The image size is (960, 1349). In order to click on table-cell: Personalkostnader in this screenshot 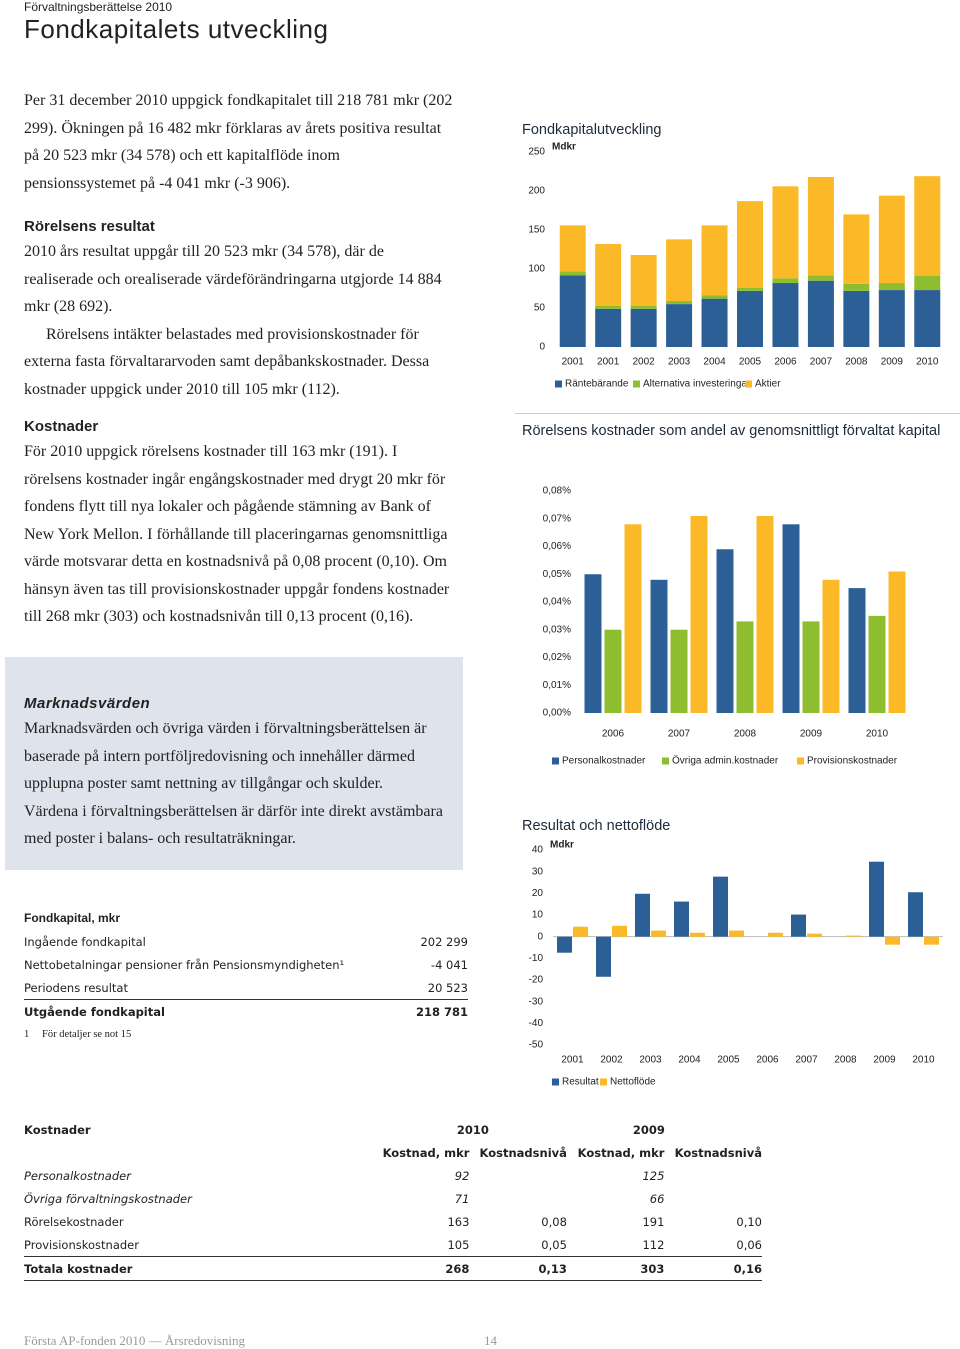, I will do `click(77, 1175)`.